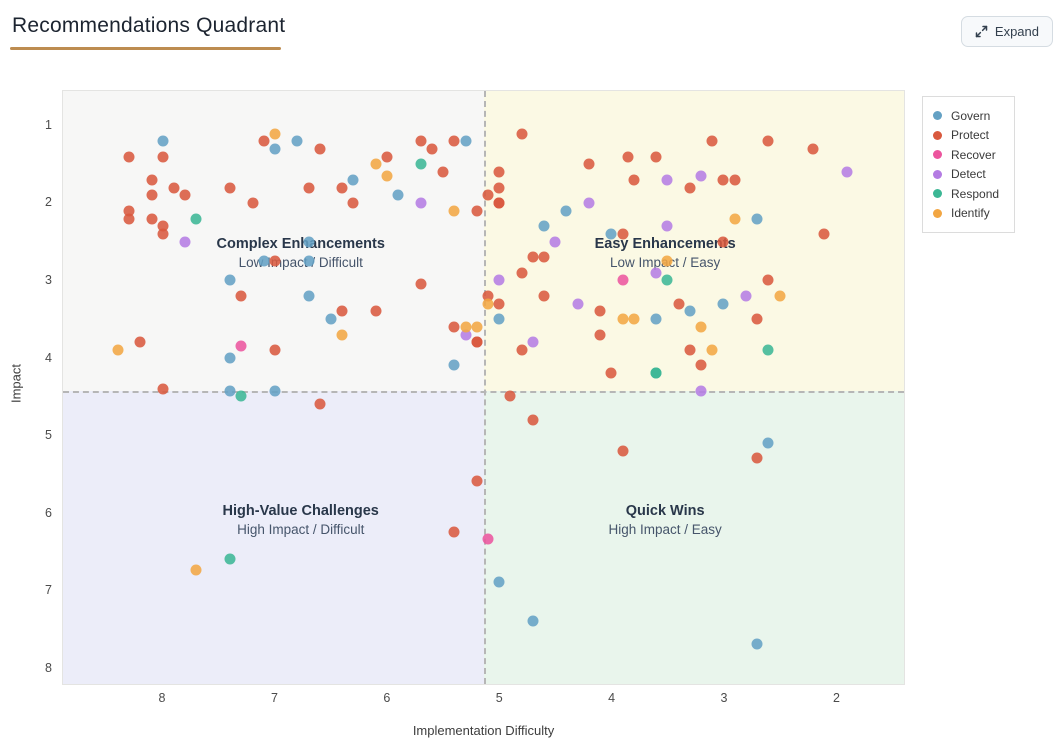 The image size is (1063, 750). What do you see at coordinates (968, 214) in the screenshot?
I see `legend-item-identify: Identify` at bounding box center [968, 214].